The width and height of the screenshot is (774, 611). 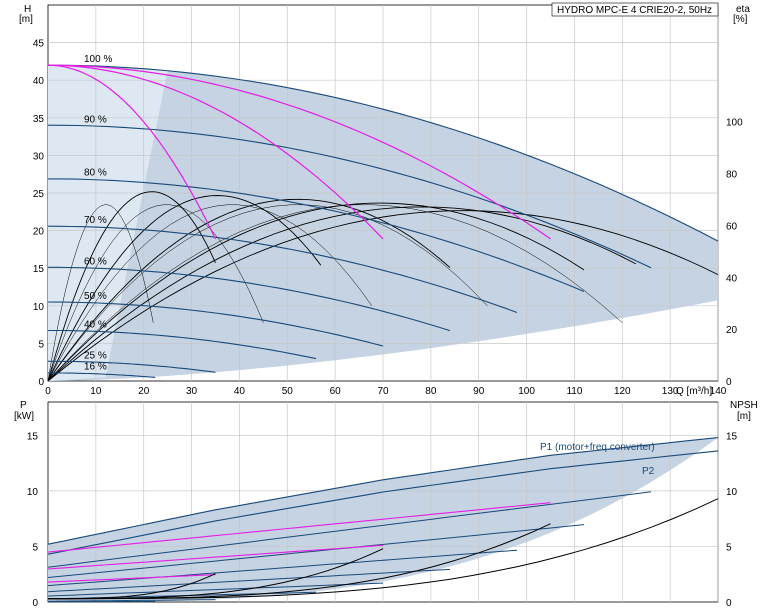 What do you see at coordinates (24, 416) in the screenshot?
I see `power-axis-unit: [kW]` at bounding box center [24, 416].